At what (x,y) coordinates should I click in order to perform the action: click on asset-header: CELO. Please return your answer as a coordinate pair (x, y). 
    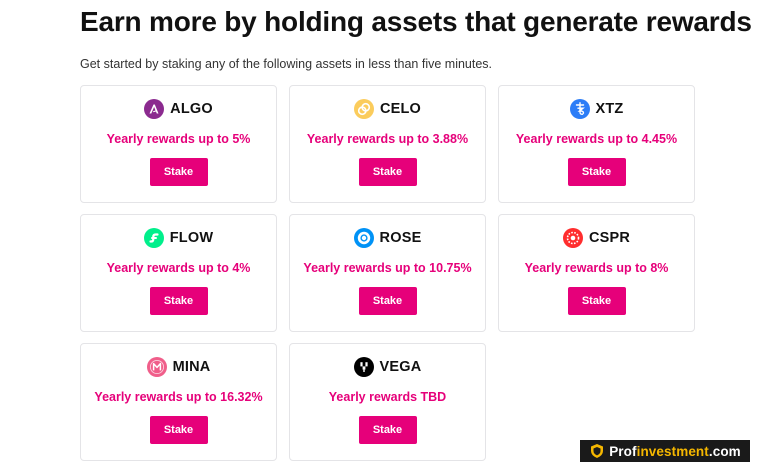
    Looking at the image, I should click on (387, 109).